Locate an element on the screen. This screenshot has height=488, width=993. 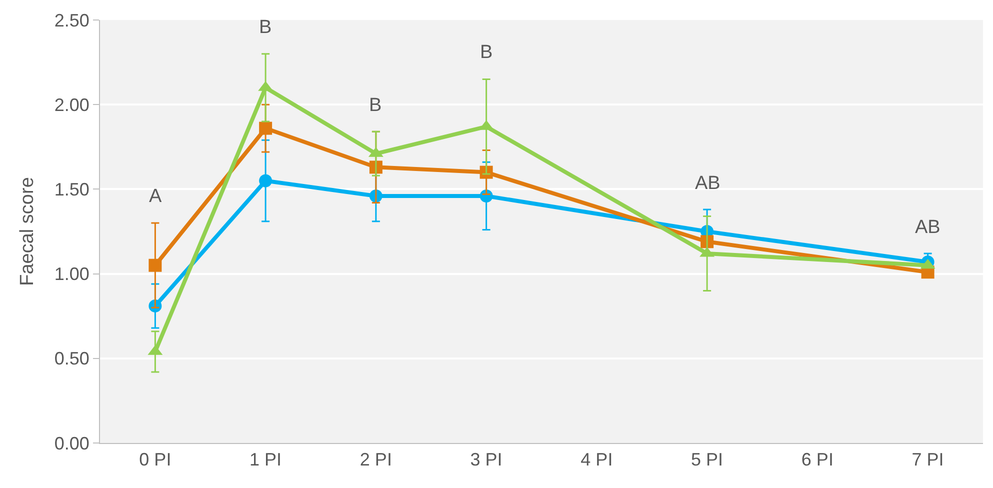
x-tick-label: 7 PI is located at coordinates (928, 460).